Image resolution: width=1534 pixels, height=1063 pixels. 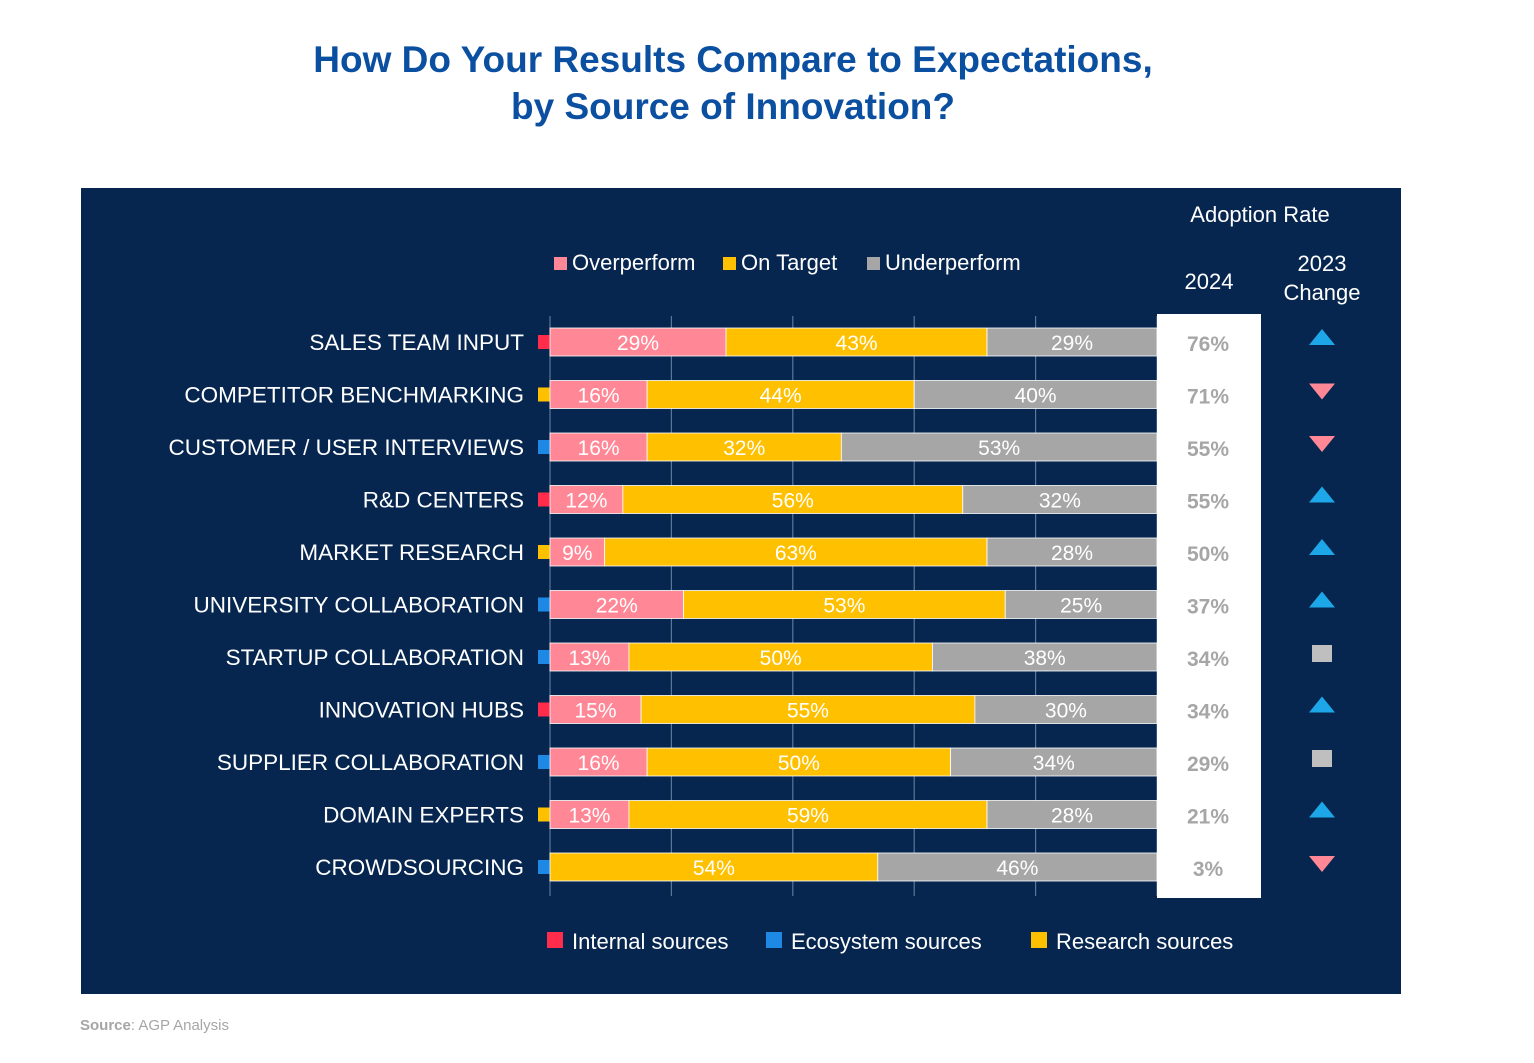 I want to click on legend-label-overperform: Overperform, so click(x=633, y=262).